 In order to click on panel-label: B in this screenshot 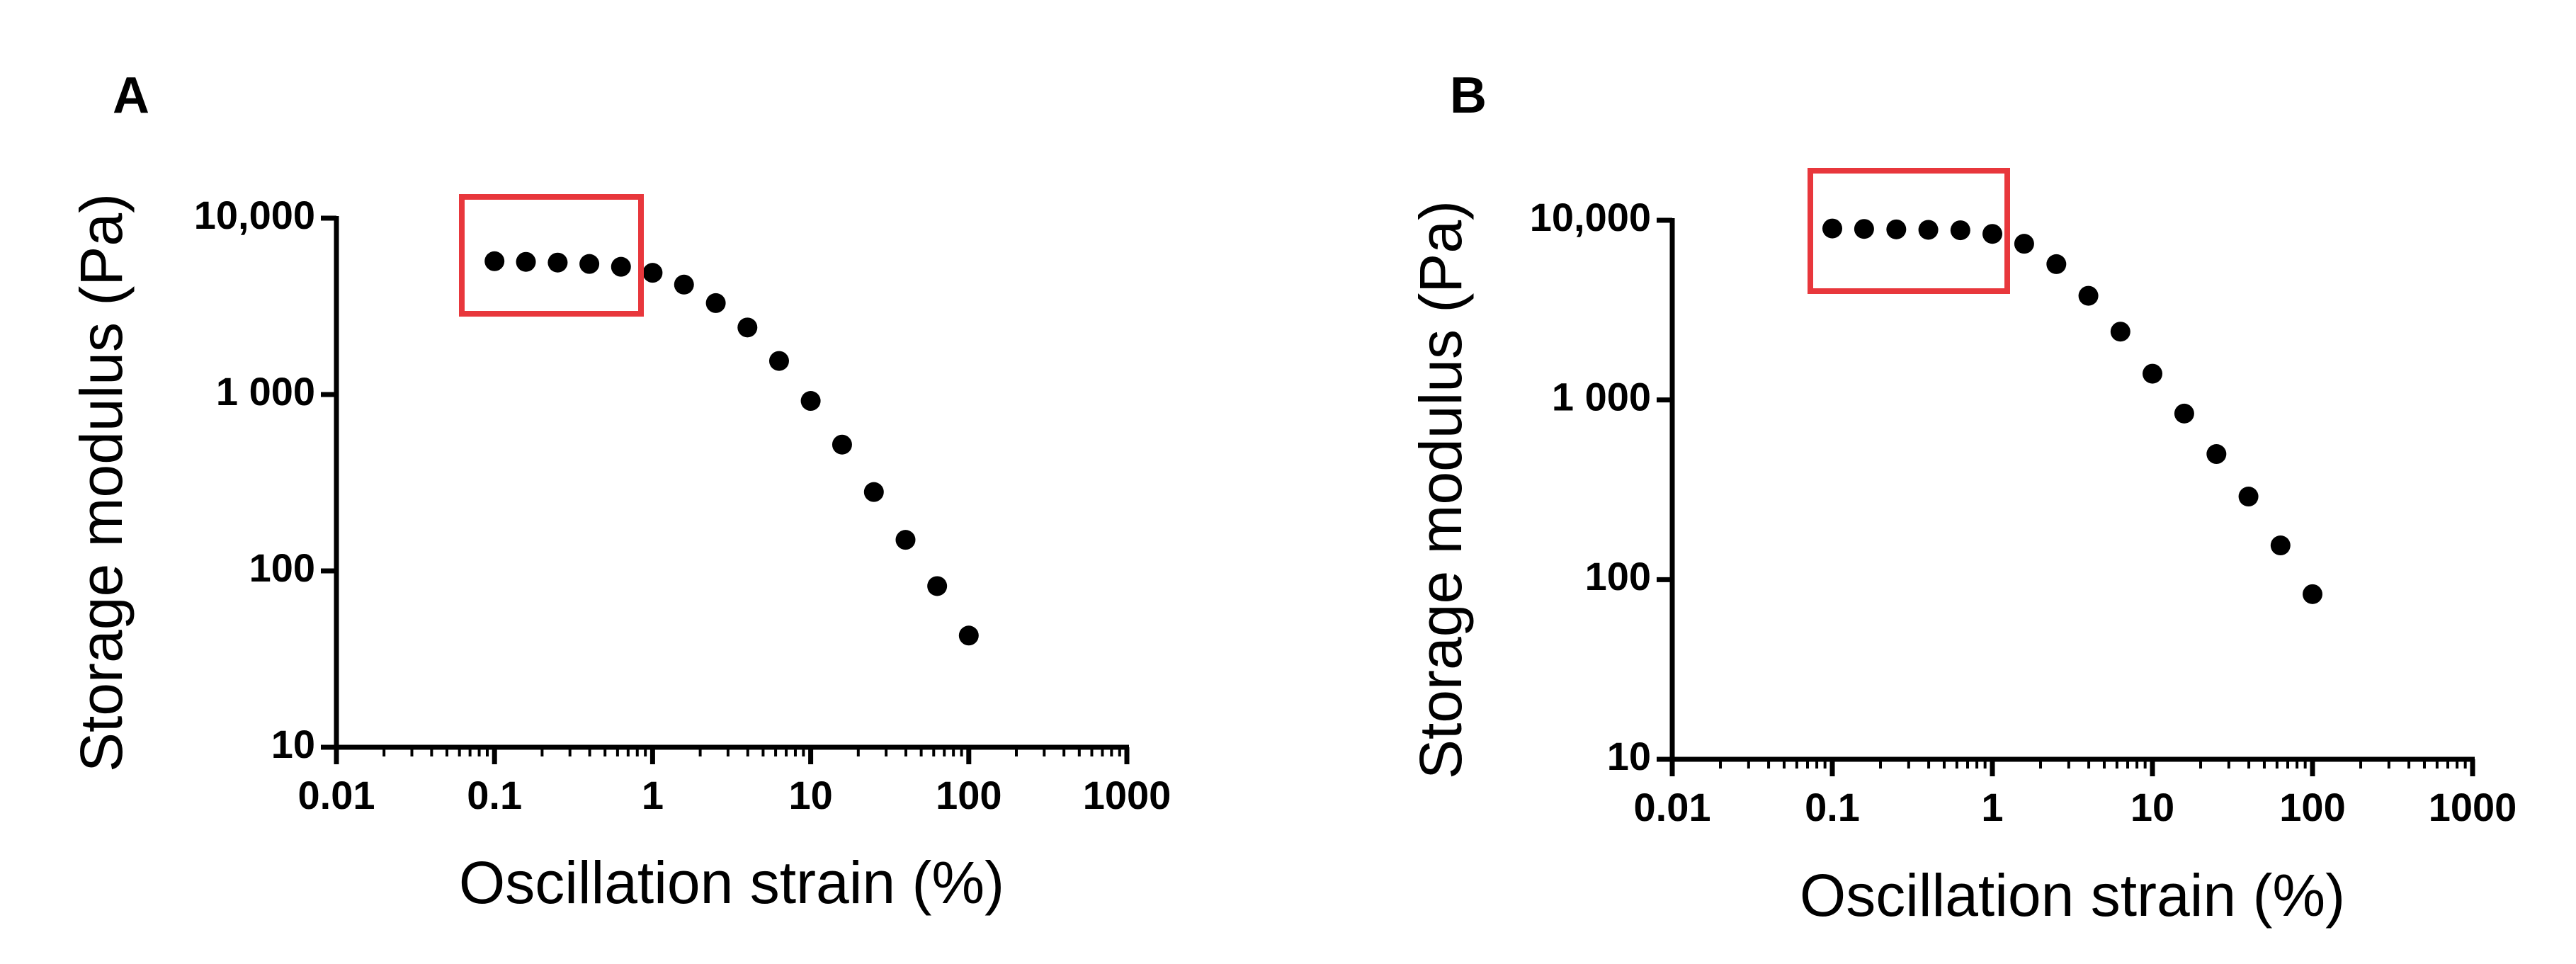, I will do `click(1468, 96)`.